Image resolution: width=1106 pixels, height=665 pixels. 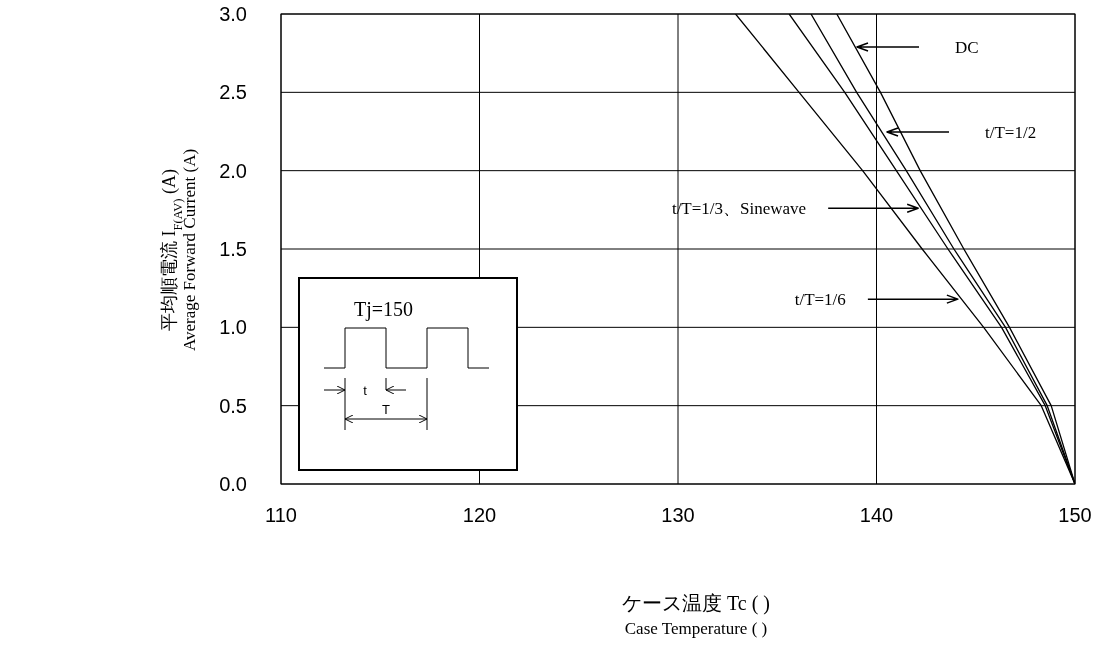 I want to click on annotation: t/T=1/2, so click(x=1011, y=132).